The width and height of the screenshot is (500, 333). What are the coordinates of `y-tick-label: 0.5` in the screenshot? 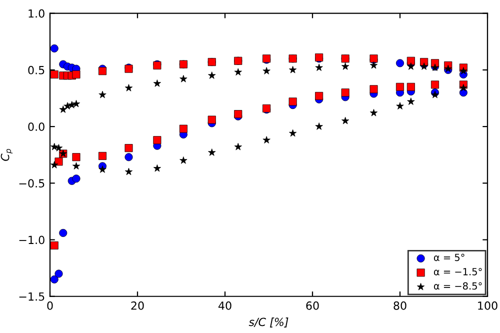 It's located at (36, 70).